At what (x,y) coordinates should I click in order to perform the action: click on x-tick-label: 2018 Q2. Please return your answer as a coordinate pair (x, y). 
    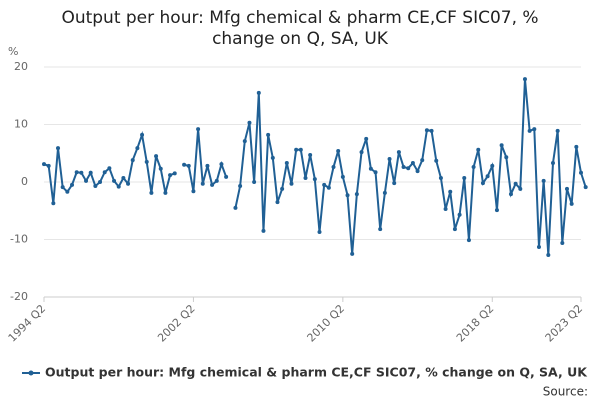
    Looking at the image, I should click on (475, 323).